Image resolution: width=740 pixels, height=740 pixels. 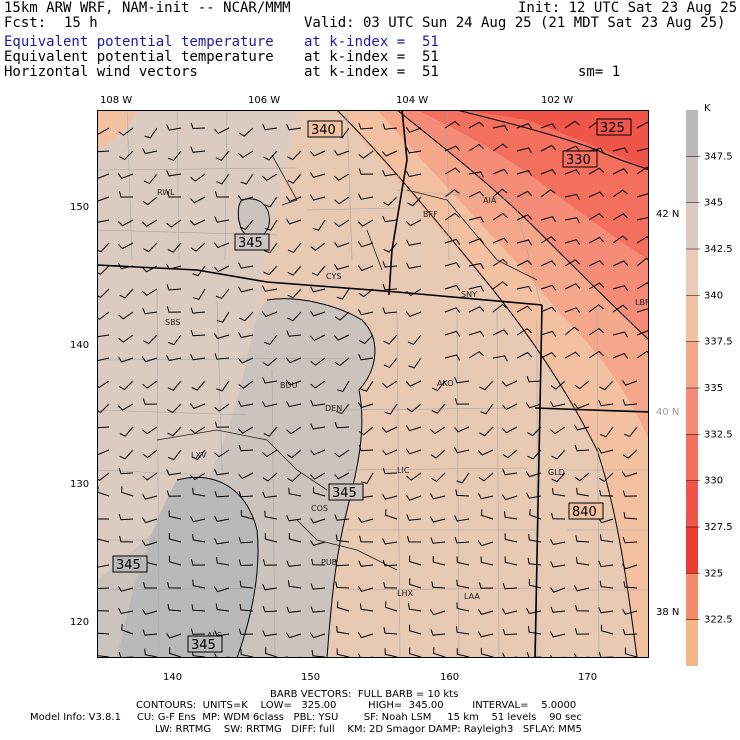 What do you see at coordinates (80, 484) in the screenshot?
I see `grid-y-130: 130` at bounding box center [80, 484].